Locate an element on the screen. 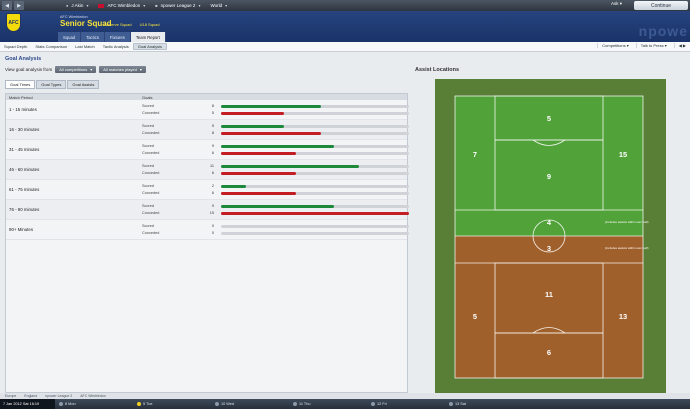  competition-select: All competitions ▾ is located at coordinates (76, 69).